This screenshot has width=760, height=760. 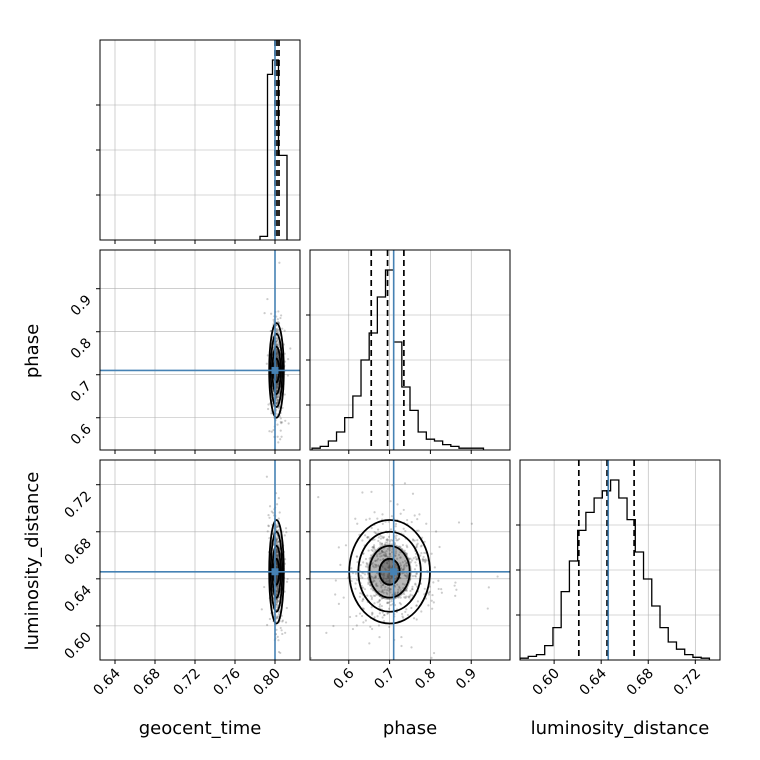 I want to click on panel-content, so click(x=200, y=359).